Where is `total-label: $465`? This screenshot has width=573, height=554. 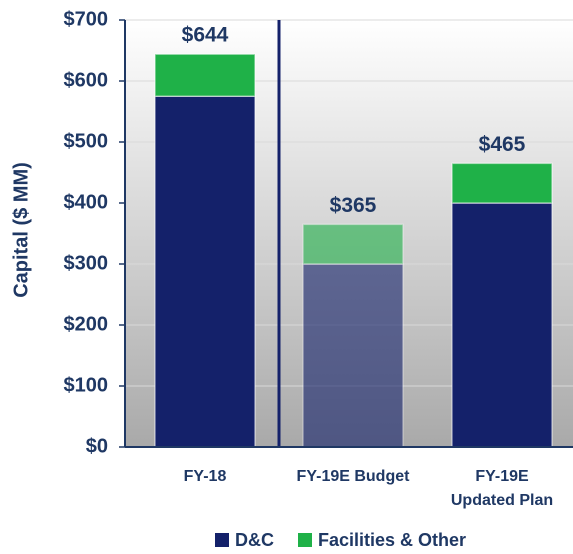 total-label: $465 is located at coordinates (502, 144).